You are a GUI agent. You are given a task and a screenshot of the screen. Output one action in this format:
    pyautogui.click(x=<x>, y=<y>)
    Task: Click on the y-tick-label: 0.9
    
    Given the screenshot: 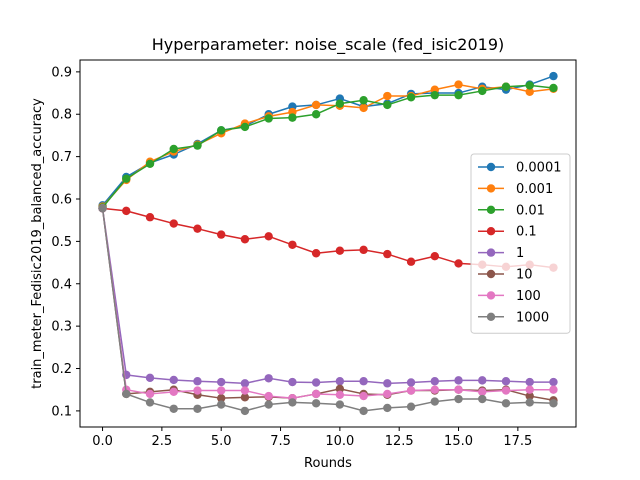 What is the action you would take?
    pyautogui.click(x=61, y=72)
    